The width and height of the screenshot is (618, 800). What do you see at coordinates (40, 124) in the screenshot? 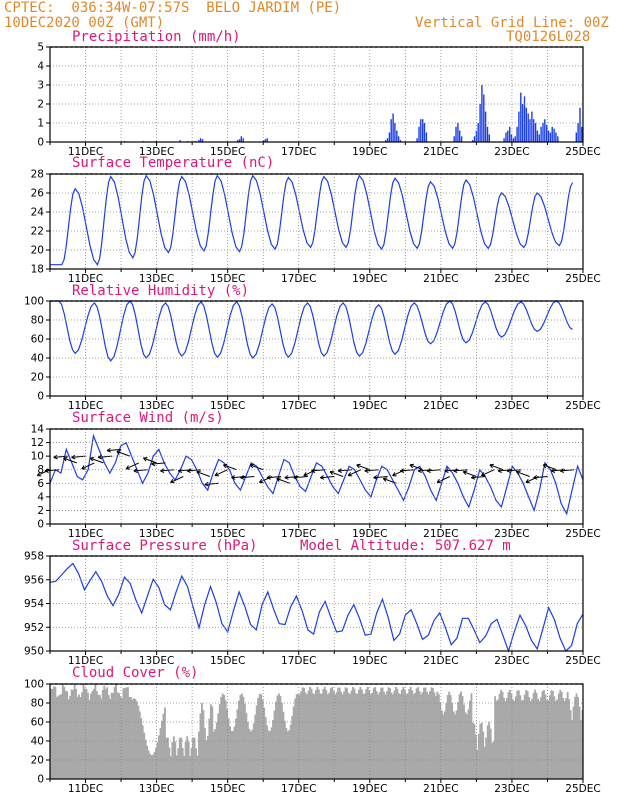
I see `y-tick-label: 1` at bounding box center [40, 124].